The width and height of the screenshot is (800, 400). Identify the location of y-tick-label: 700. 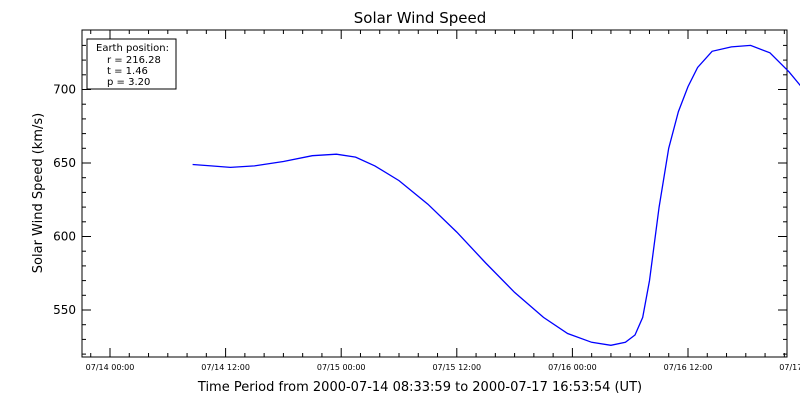
(64, 90).